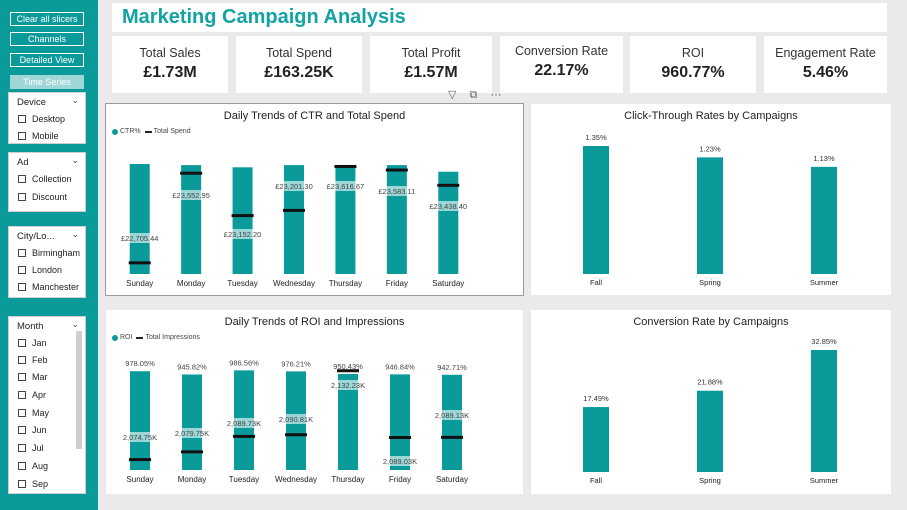 Image resolution: width=907 pixels, height=510 pixels. I want to click on slicer-option: Jul, so click(31, 448).